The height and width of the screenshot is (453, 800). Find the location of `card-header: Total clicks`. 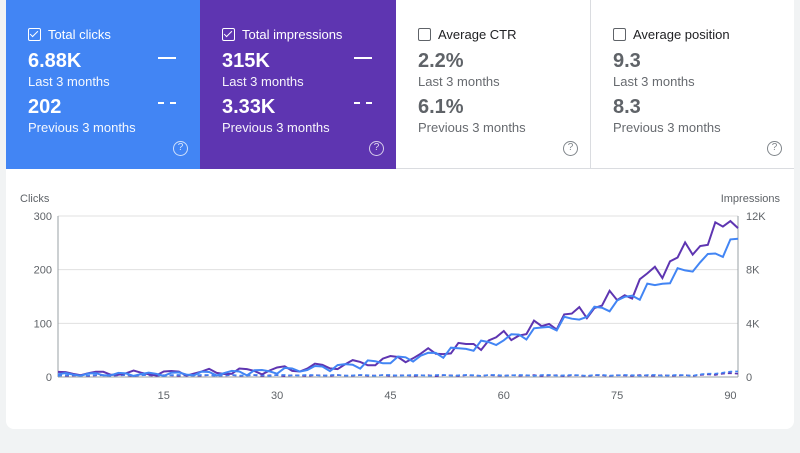

card-header: Total clicks is located at coordinates (69, 34).